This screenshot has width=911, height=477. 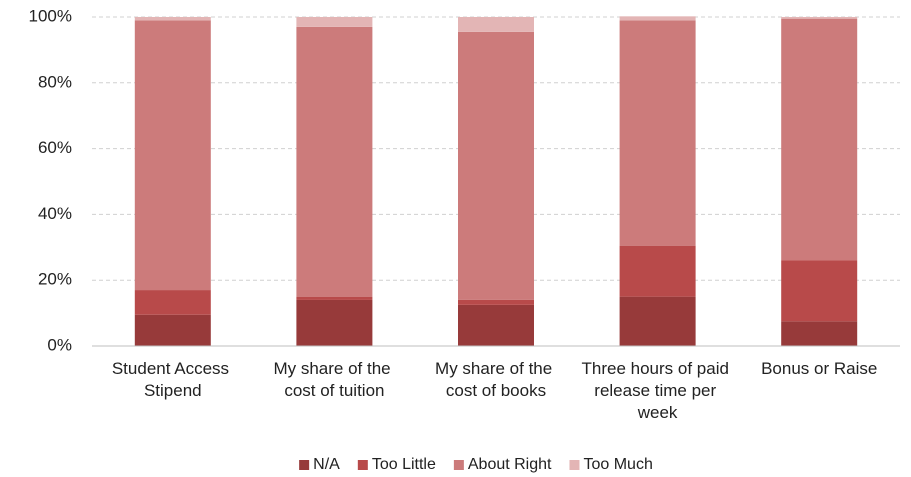 What do you see at coordinates (55, 279) in the screenshot?
I see `y-tick-label: 20%` at bounding box center [55, 279].